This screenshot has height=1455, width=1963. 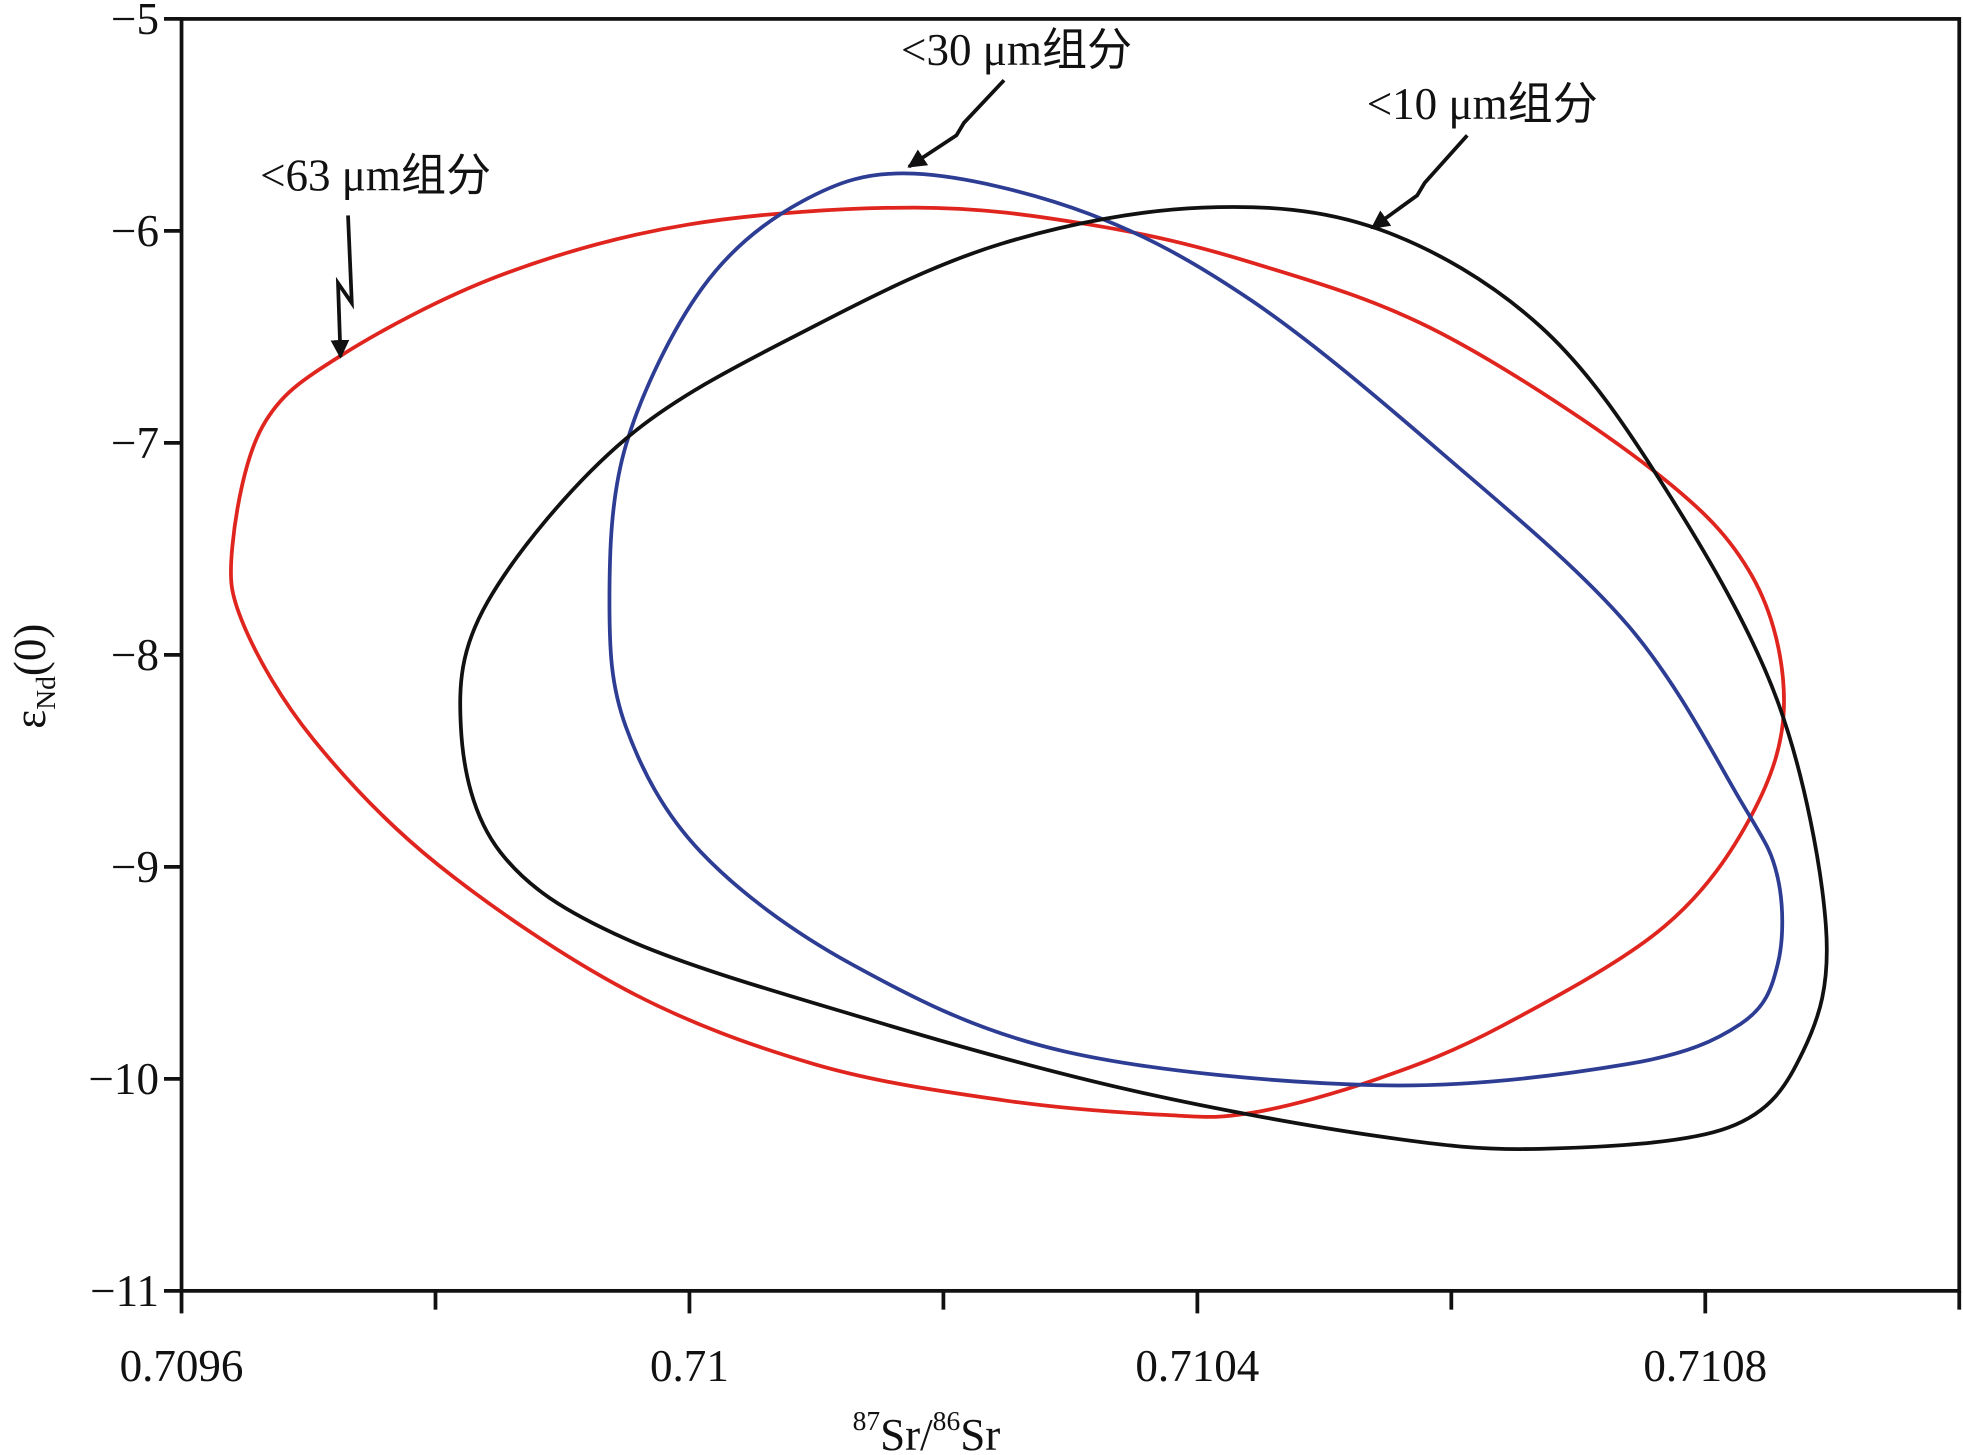 What do you see at coordinates (135, 231) in the screenshot?
I see `y-tick-label: −6` at bounding box center [135, 231].